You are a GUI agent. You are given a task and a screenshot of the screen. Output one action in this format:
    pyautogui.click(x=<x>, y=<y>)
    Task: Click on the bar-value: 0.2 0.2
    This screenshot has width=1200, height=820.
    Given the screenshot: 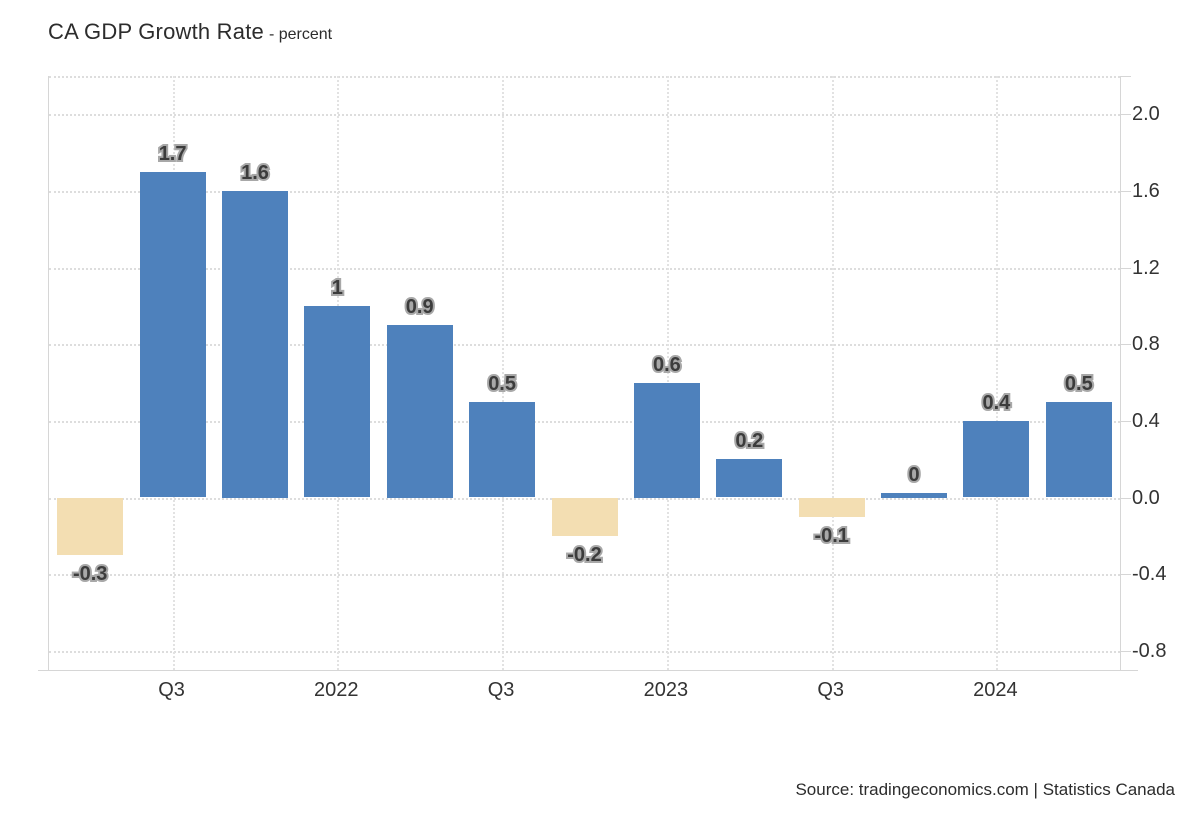 What is the action you would take?
    pyautogui.click(x=749, y=441)
    